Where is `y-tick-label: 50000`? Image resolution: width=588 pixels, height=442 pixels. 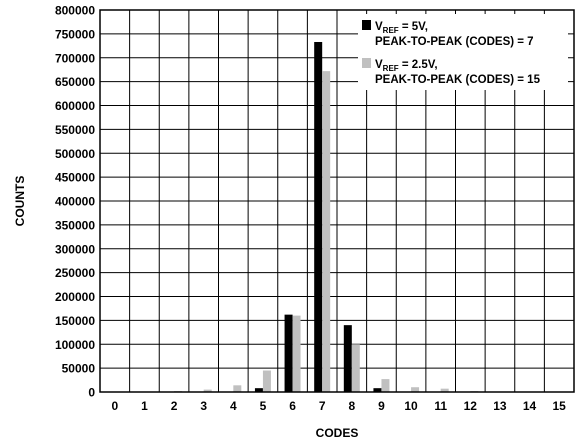
y-tick-label: 50000 is located at coordinates (79, 369).